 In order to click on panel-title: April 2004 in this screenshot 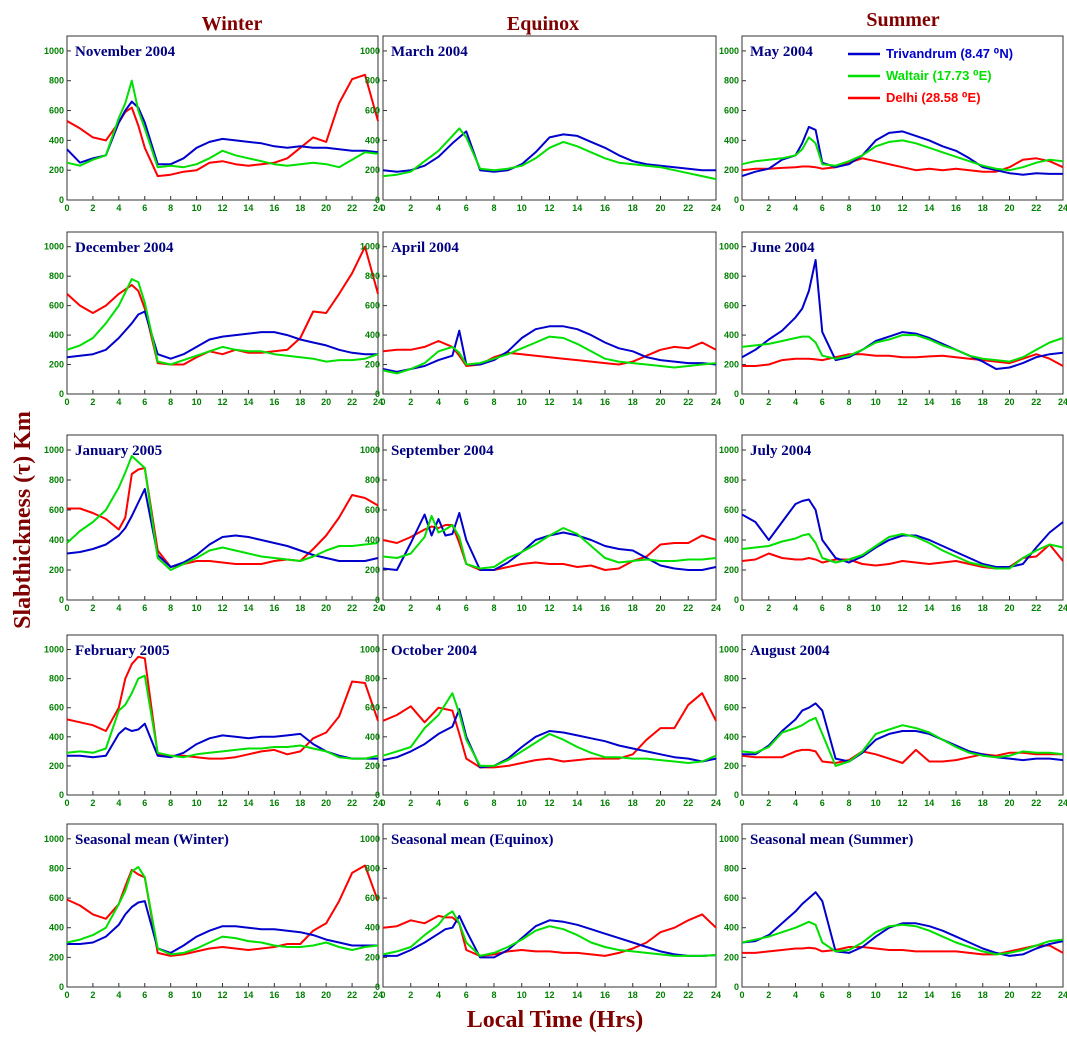, I will do `click(425, 248)`.